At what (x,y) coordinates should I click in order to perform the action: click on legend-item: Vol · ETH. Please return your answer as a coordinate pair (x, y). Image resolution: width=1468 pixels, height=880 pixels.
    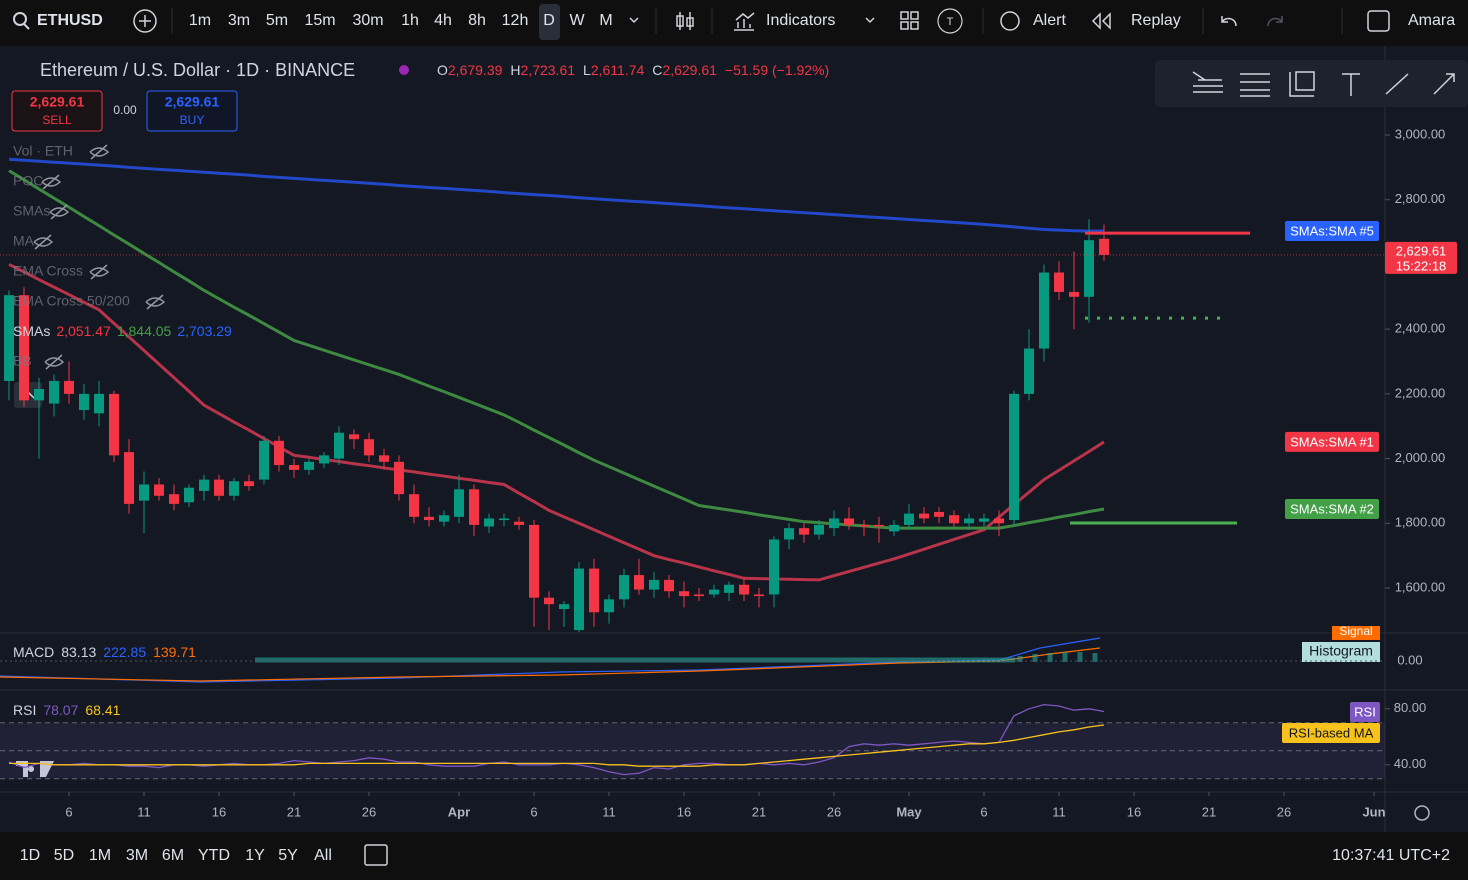
    Looking at the image, I should click on (43, 151).